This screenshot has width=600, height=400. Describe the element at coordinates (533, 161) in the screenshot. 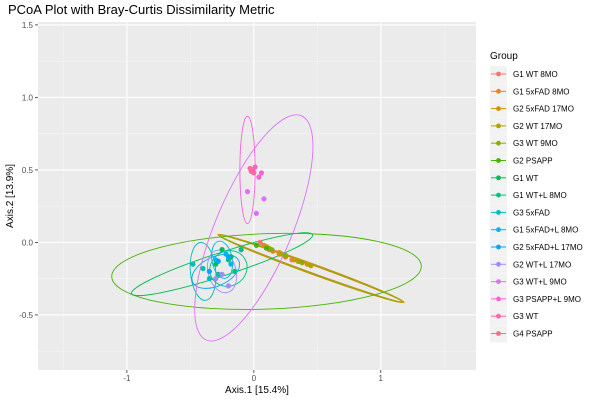

I see `legend-label: G2 PSAPP` at that location.